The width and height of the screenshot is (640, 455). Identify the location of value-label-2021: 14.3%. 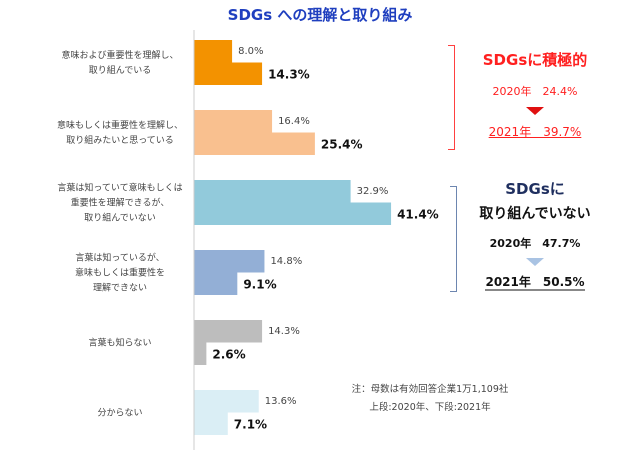
(289, 75).